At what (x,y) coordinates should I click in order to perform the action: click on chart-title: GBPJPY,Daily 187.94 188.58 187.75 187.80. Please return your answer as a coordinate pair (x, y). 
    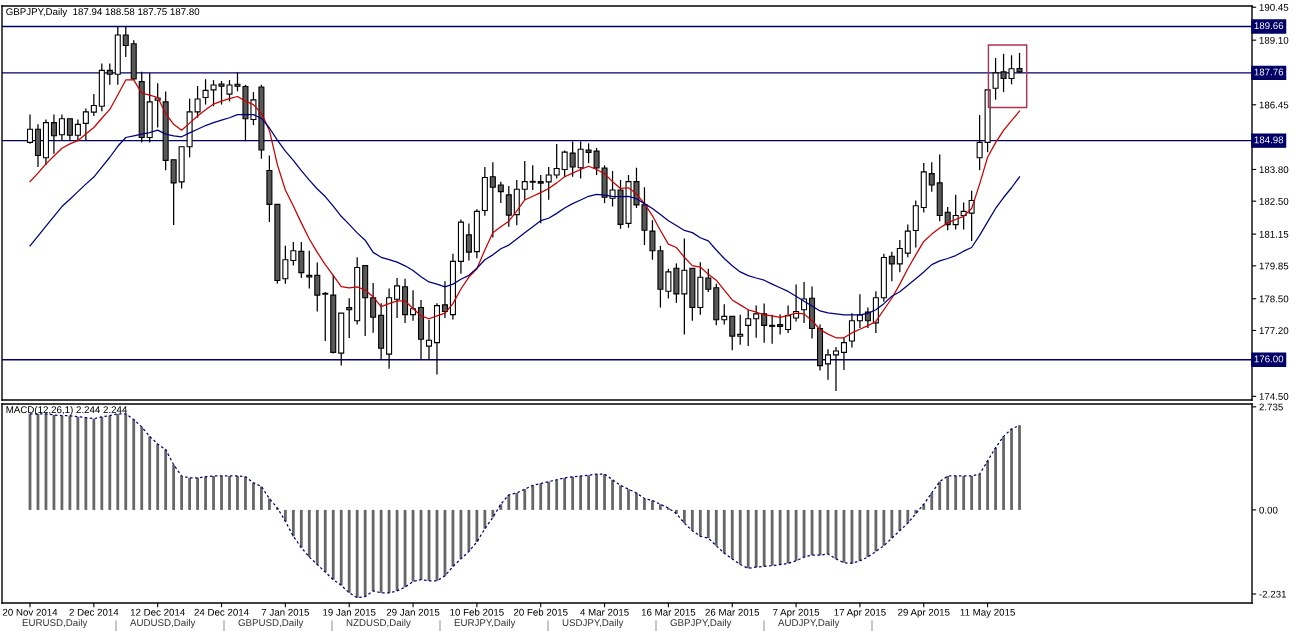
    Looking at the image, I should click on (103, 12).